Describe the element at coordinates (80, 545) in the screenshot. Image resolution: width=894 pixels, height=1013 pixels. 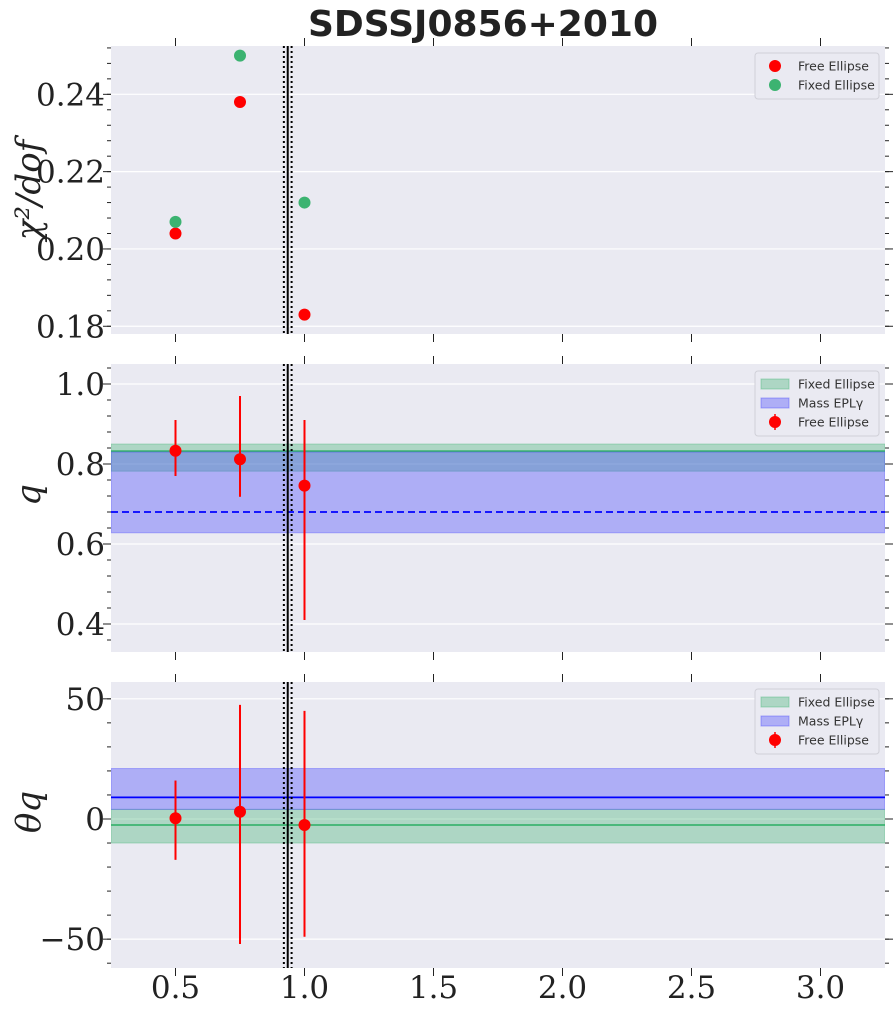
I see `y-tick-label: 0.6` at that location.